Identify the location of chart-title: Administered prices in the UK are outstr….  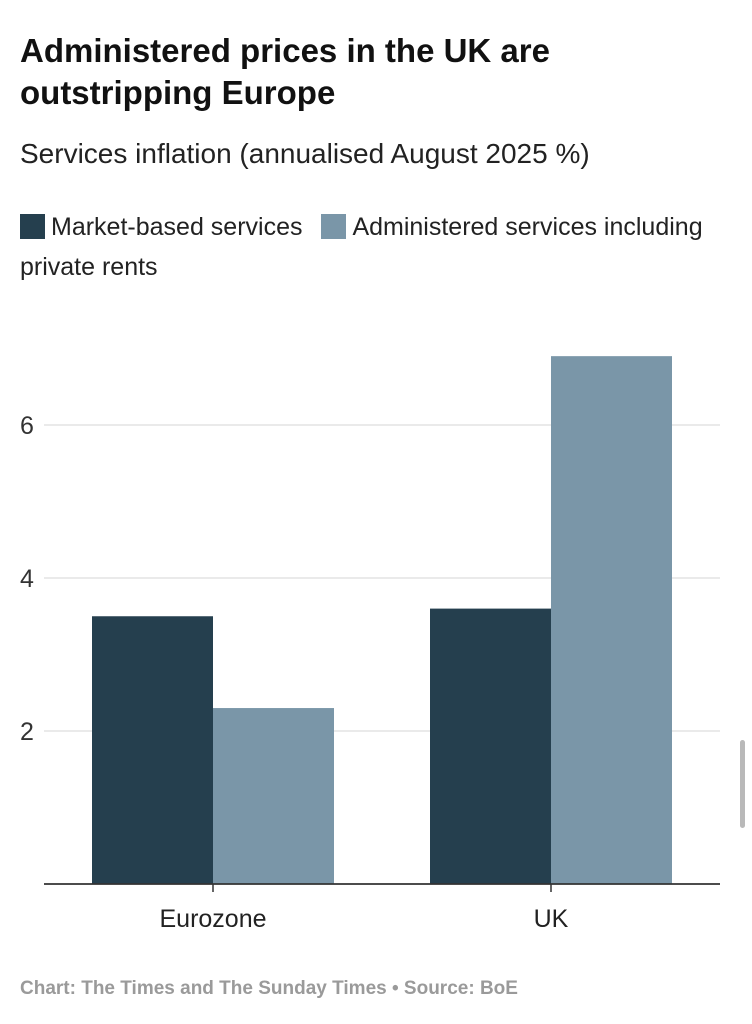
(285, 71).